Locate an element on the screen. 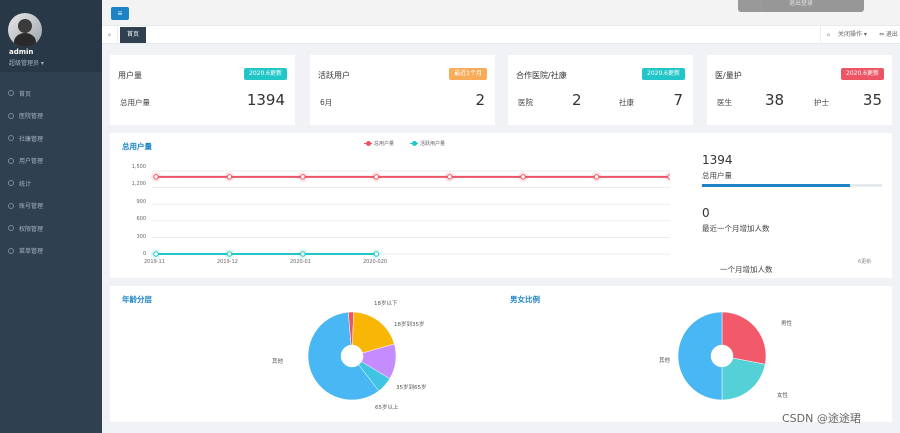  card-value: 7 is located at coordinates (678, 100).